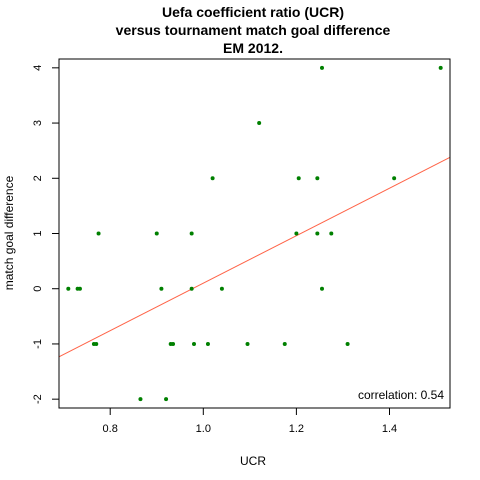 The width and height of the screenshot is (480, 480). What do you see at coordinates (253, 461) in the screenshot?
I see `x-axis-title: UCR` at bounding box center [253, 461].